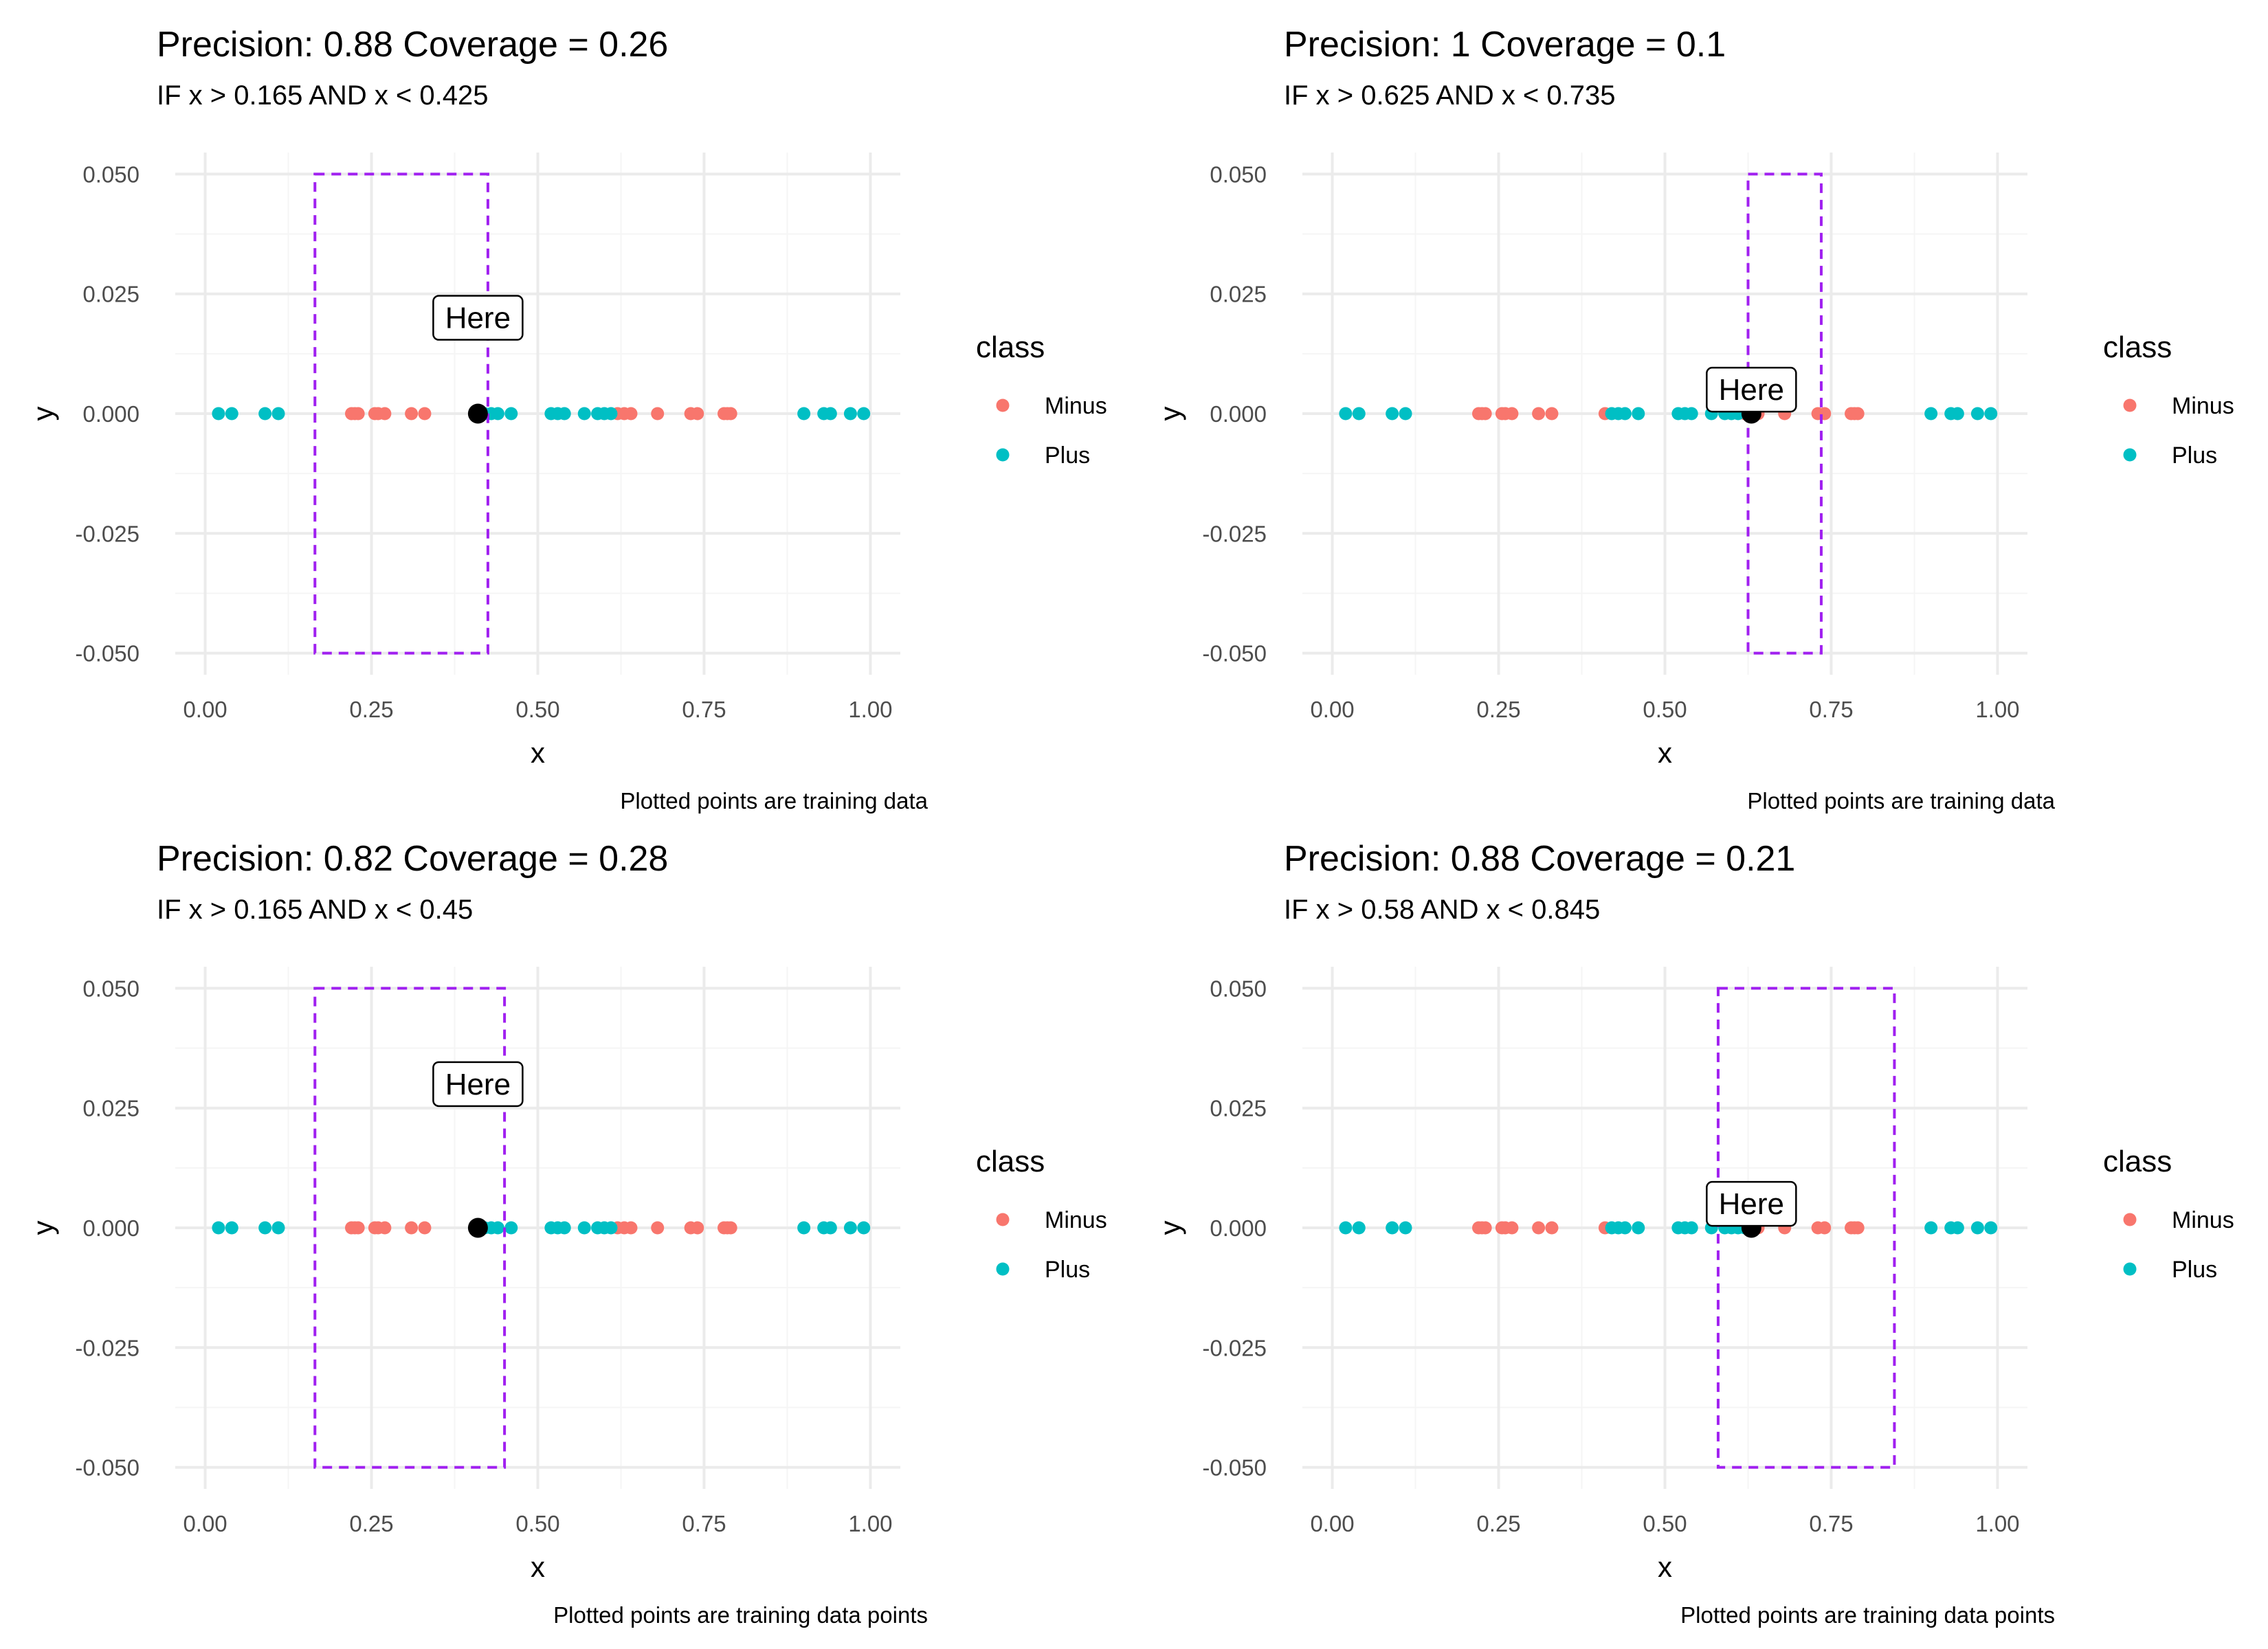  I want to click on legend-key-plus, so click(1003, 1269).